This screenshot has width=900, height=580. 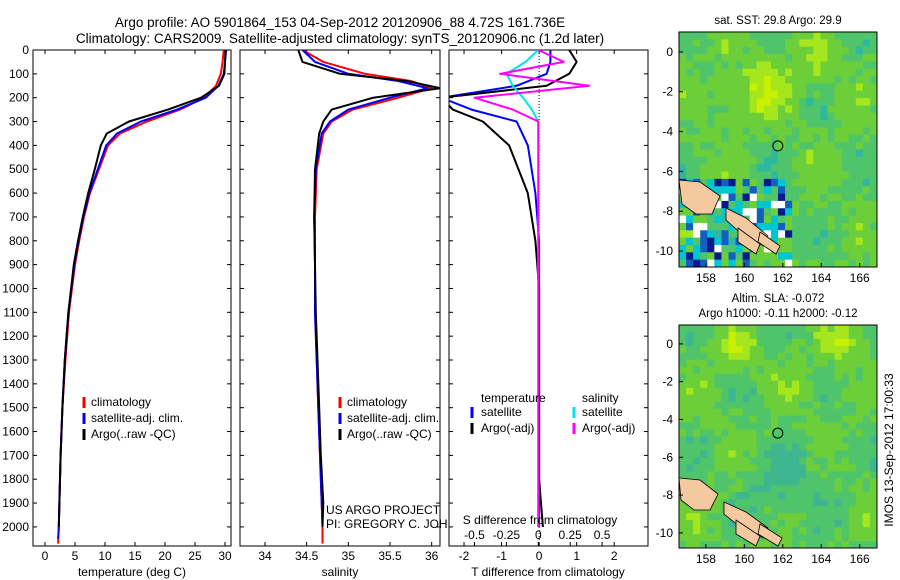 I want to click on sla-map-latitude-axis: 0-2-4-6-8-10, so click(x=669, y=438).